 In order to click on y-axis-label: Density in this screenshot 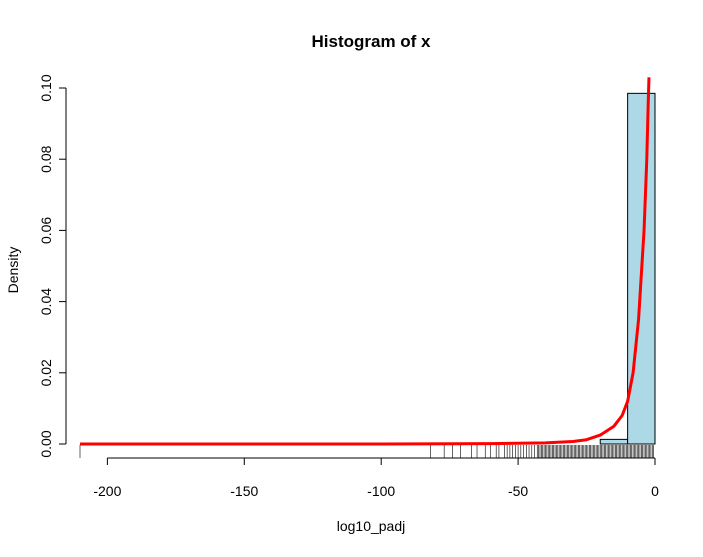, I will do `click(13, 270)`.